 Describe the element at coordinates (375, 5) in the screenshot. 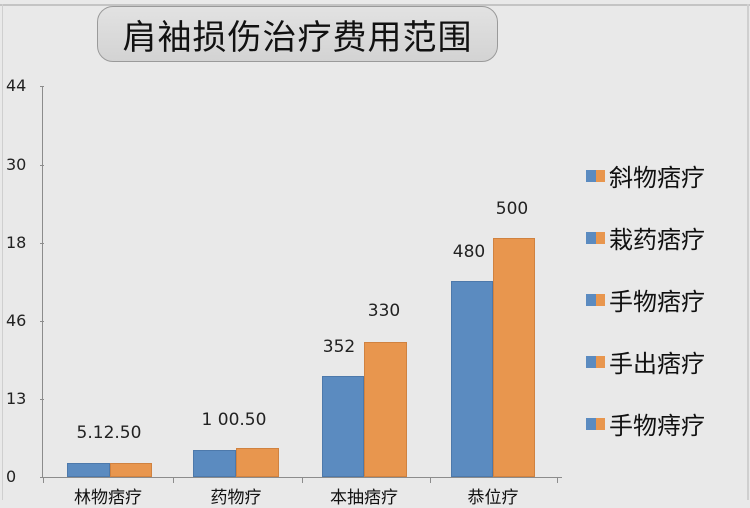

I see `frame-top-border` at that location.